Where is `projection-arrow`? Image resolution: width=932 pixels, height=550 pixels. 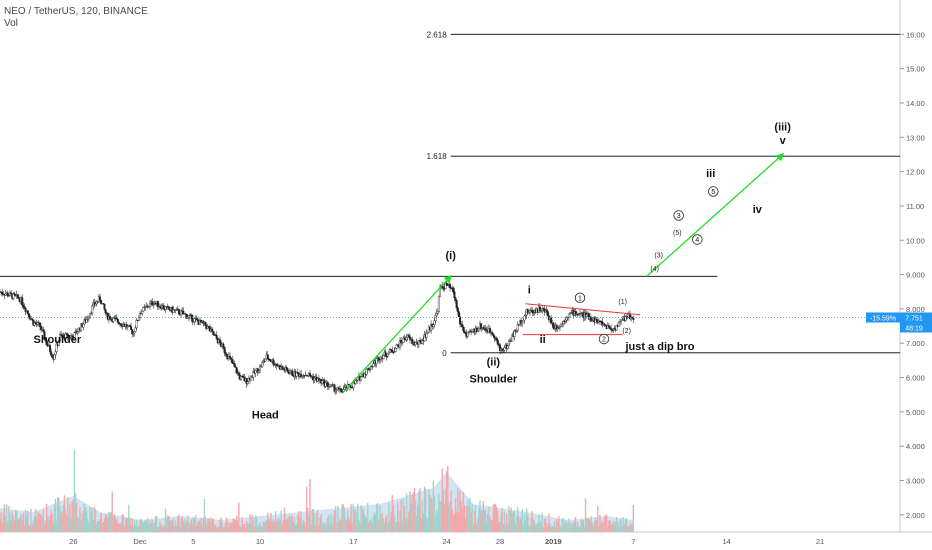
projection-arrow is located at coordinates (397, 334).